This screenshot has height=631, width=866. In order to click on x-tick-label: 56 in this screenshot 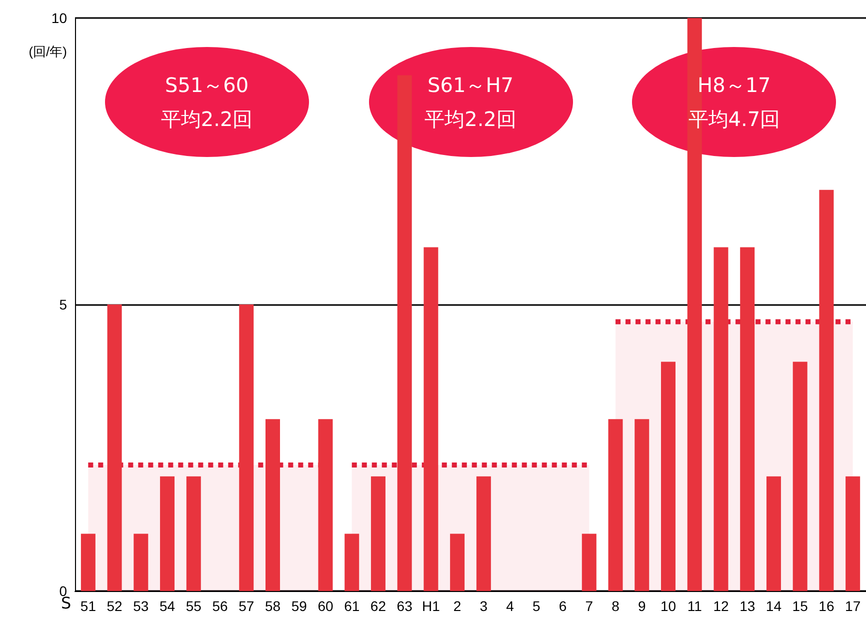, I will do `click(220, 606)`.